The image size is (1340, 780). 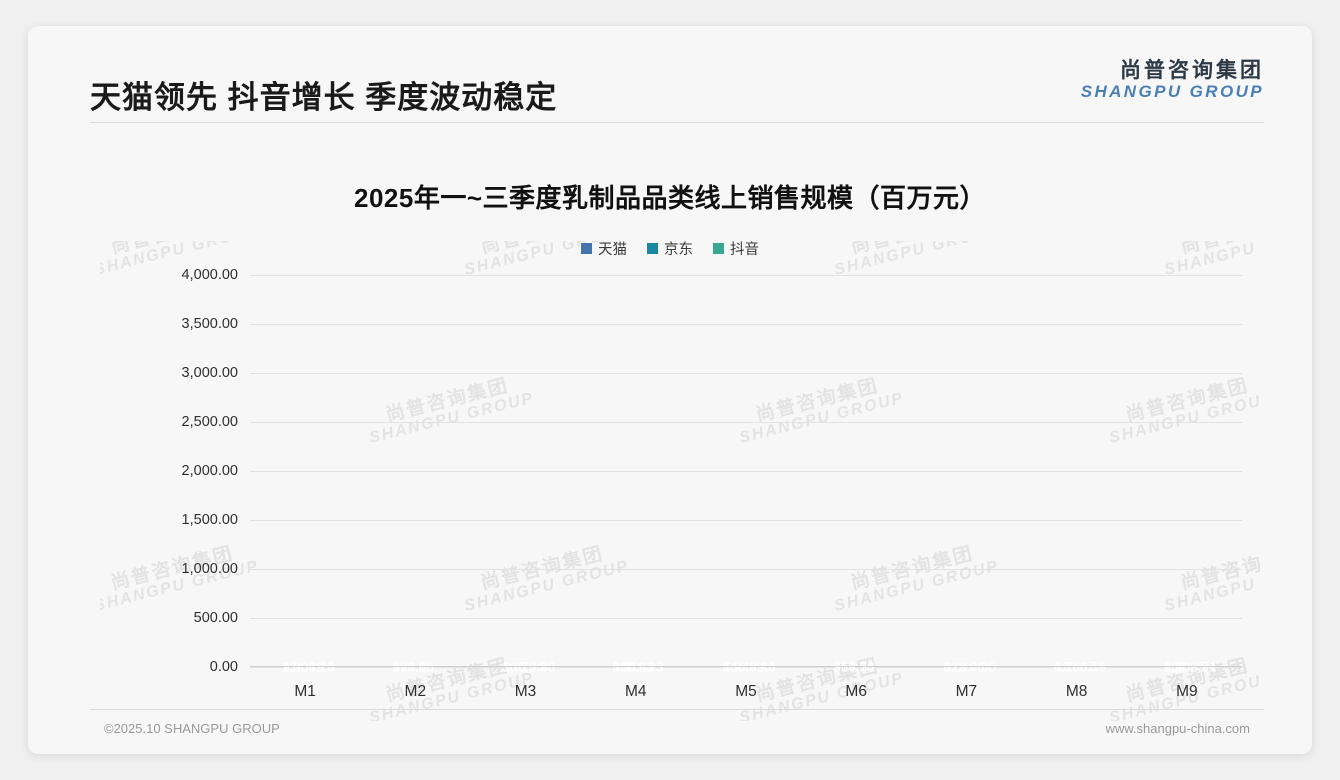 I want to click on brand-logo: 尚普咨询集团 SHANGPU GROUP, so click(x=1172, y=80).